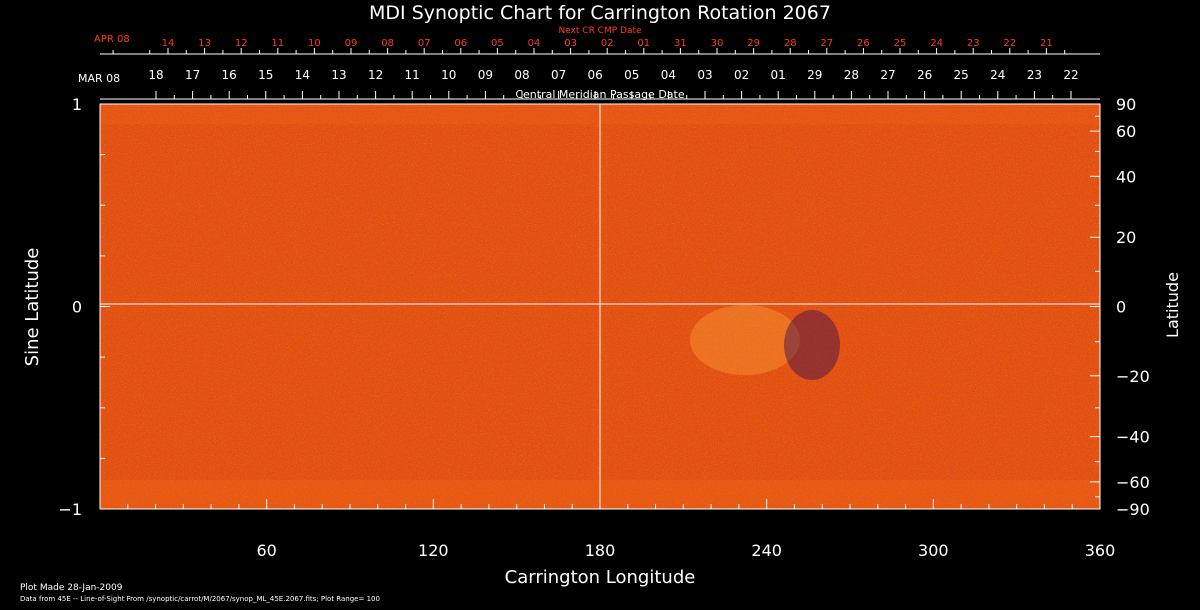 The width and height of the screenshot is (1200, 610). I want to click on next-cr-date-label: 01, so click(643, 43).